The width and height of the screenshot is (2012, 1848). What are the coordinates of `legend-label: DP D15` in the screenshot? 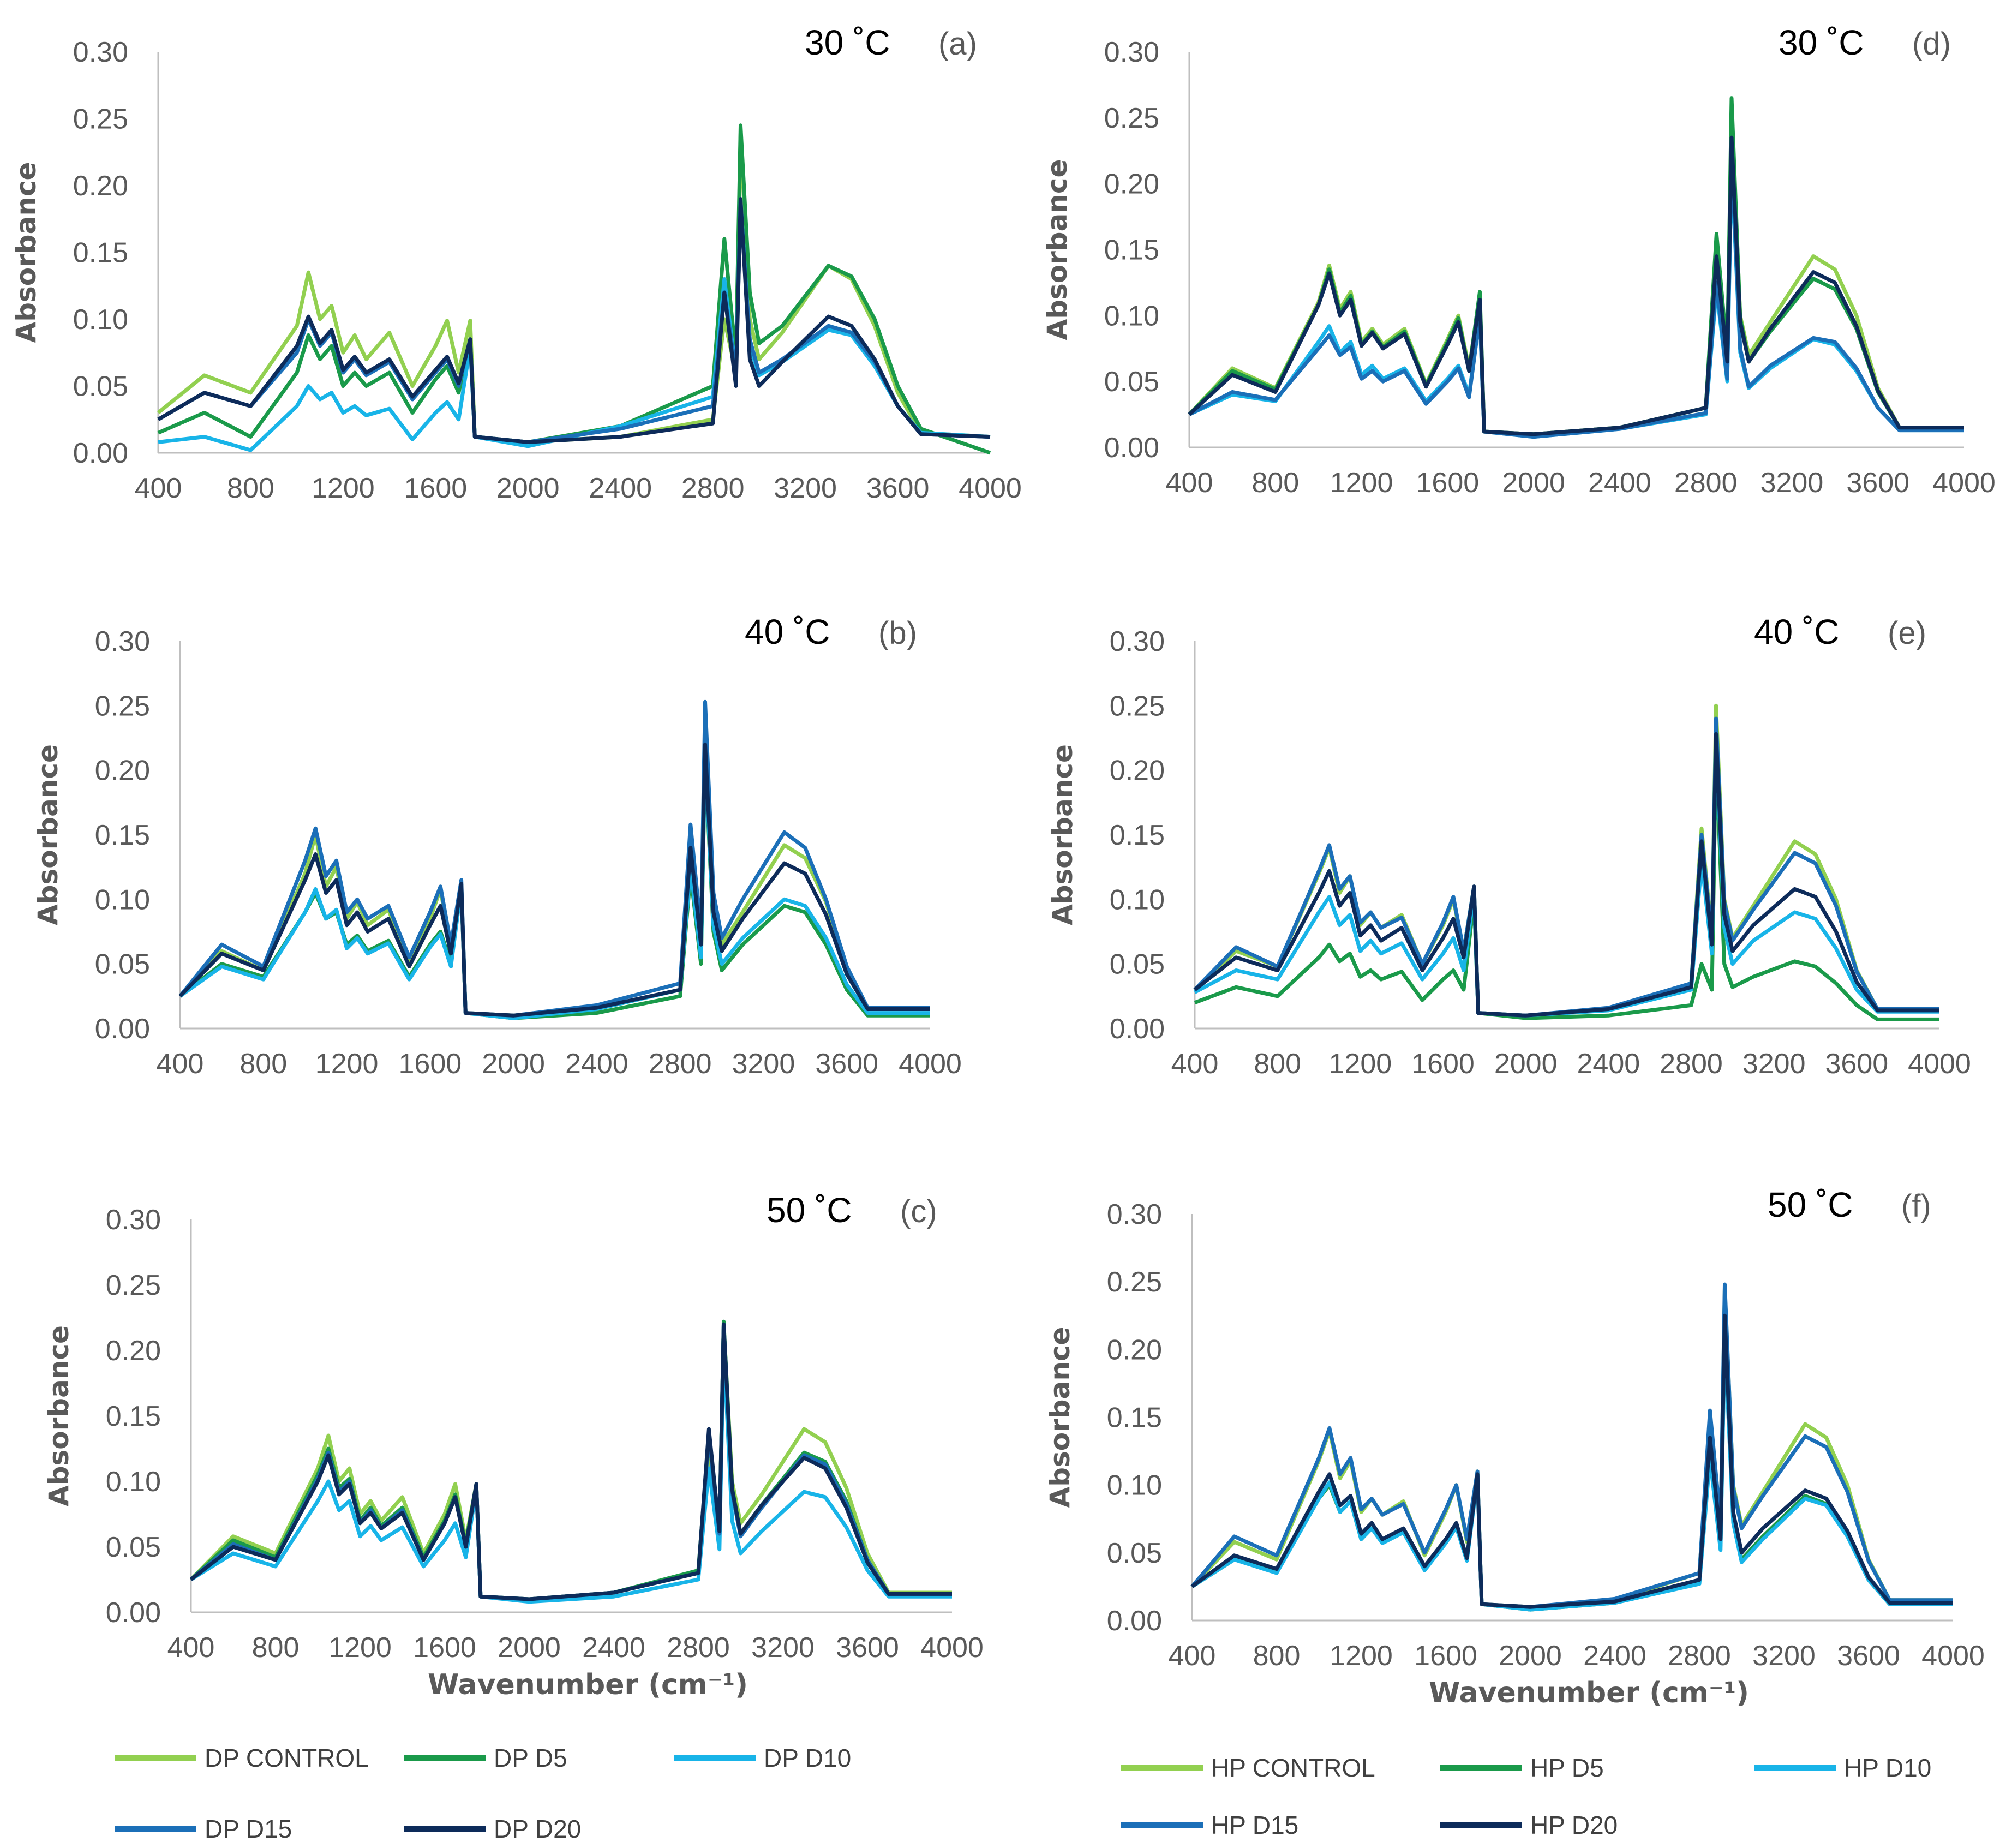 It's located at (248, 1829).